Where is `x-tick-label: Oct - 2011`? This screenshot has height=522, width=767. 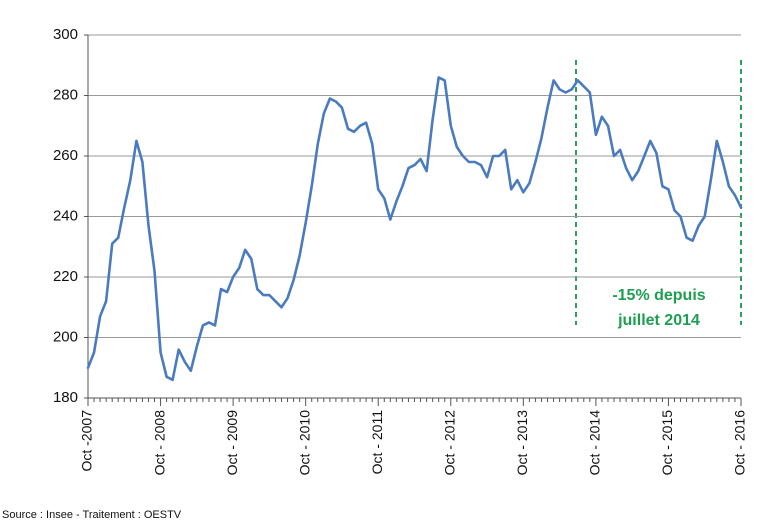
x-tick-label: Oct - 2011 is located at coordinates (377, 442).